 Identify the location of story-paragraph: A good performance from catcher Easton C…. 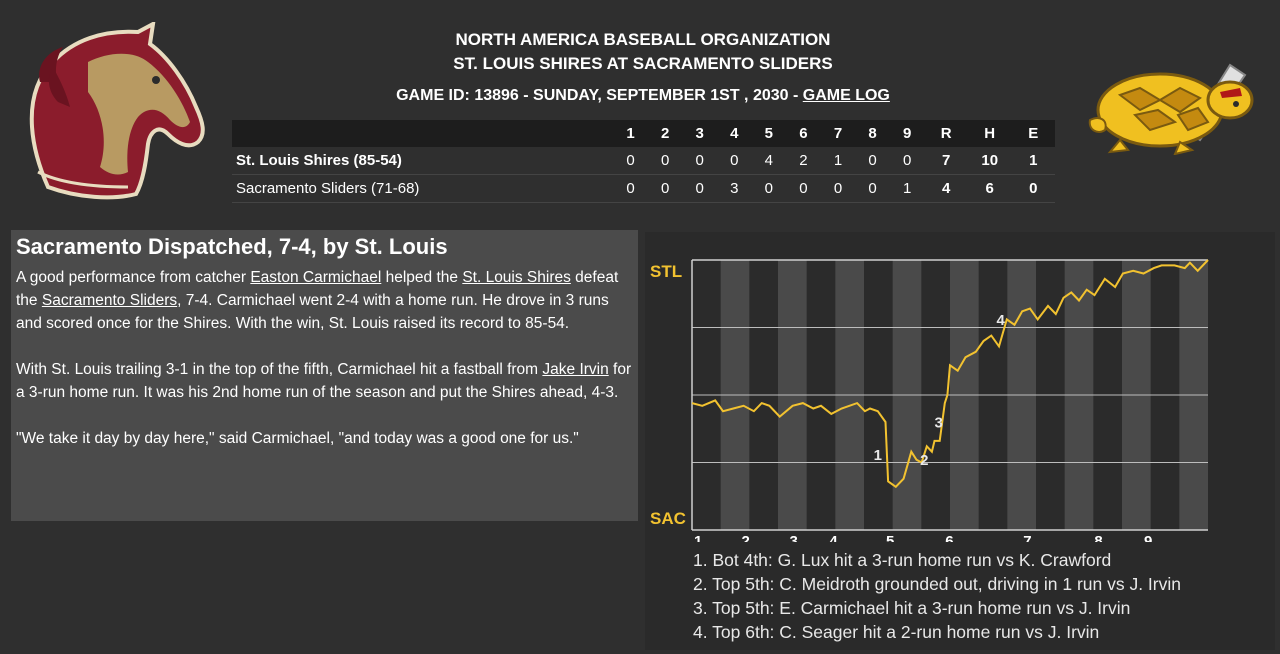
(324, 300).